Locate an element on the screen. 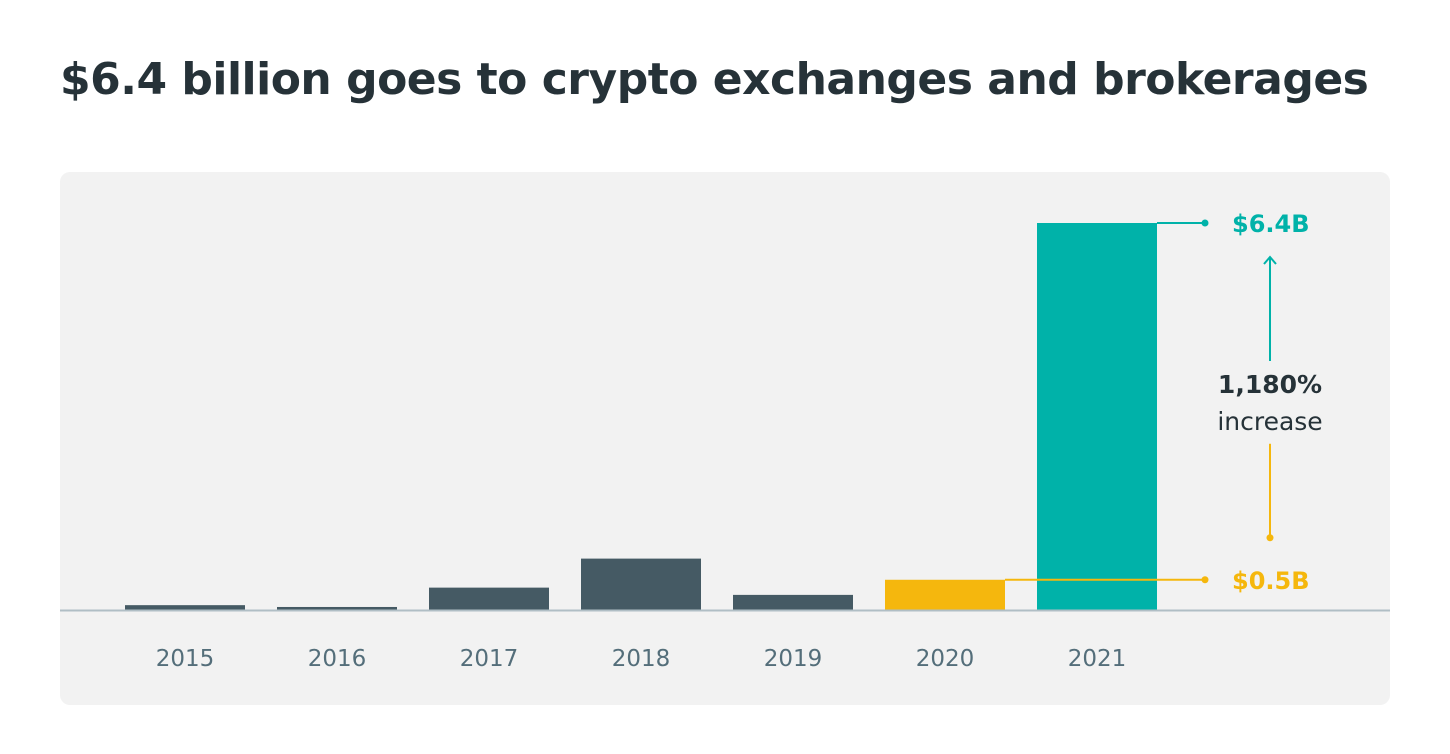 The width and height of the screenshot is (1450, 754). bar-2021 is located at coordinates (1097, 416).